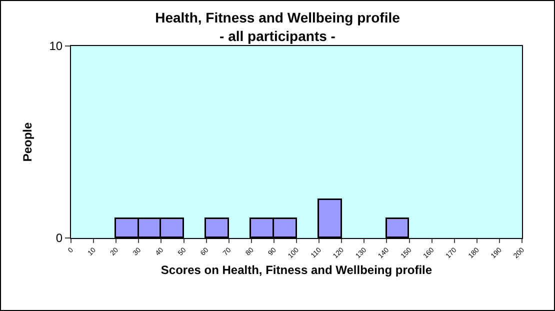 This screenshot has width=555, height=311. What do you see at coordinates (277, 18) in the screenshot?
I see `chart-title: Health, Fitness and Wellbeing profile` at bounding box center [277, 18].